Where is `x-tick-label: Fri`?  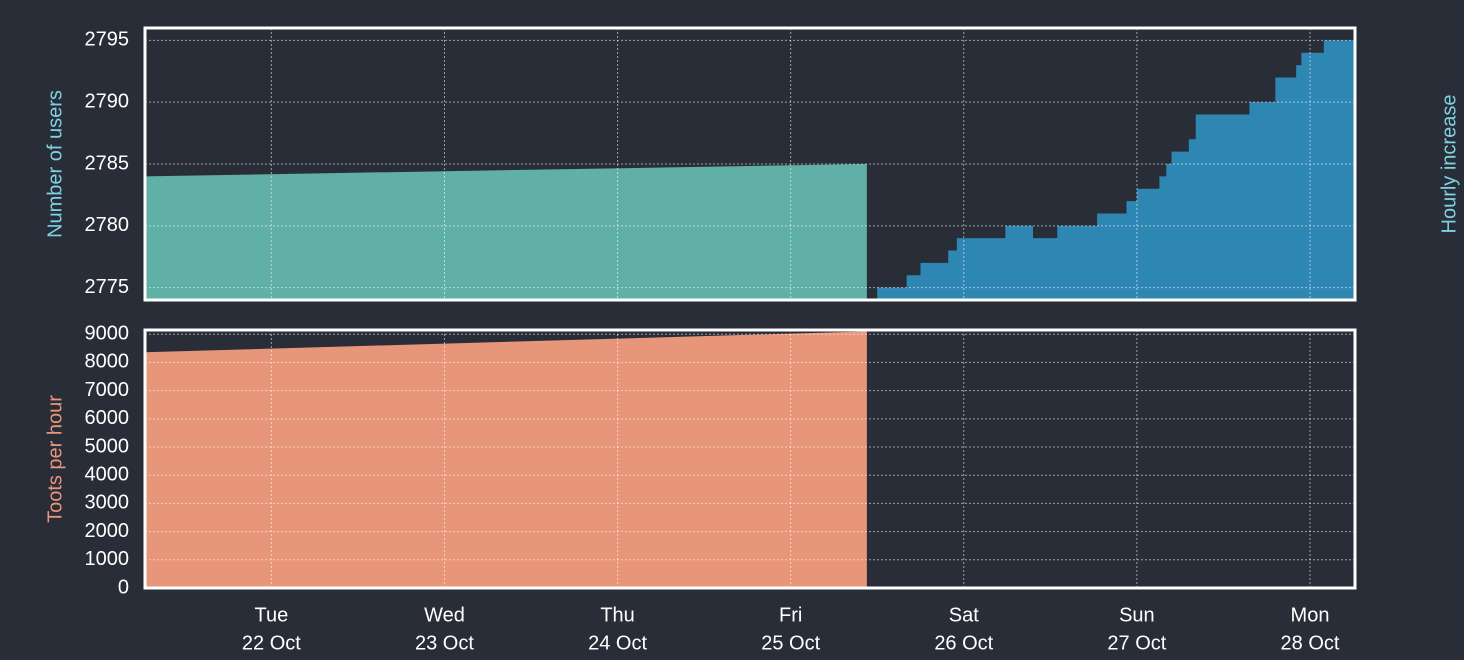 x-tick-label: Fri is located at coordinates (790, 615).